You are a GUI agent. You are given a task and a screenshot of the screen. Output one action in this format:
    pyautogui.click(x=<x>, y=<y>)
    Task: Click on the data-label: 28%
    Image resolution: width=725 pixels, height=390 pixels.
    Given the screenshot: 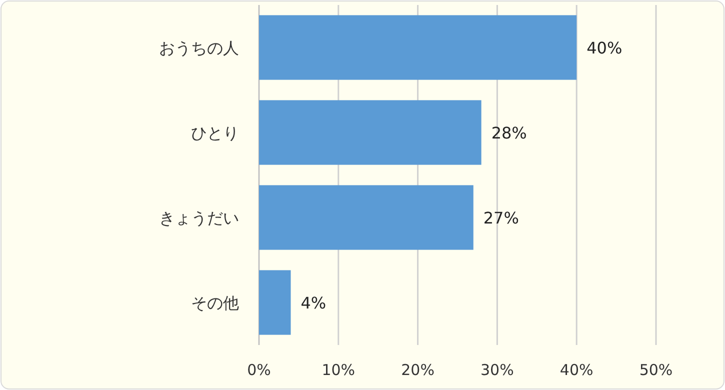 What is the action you would take?
    pyautogui.click(x=509, y=133)
    